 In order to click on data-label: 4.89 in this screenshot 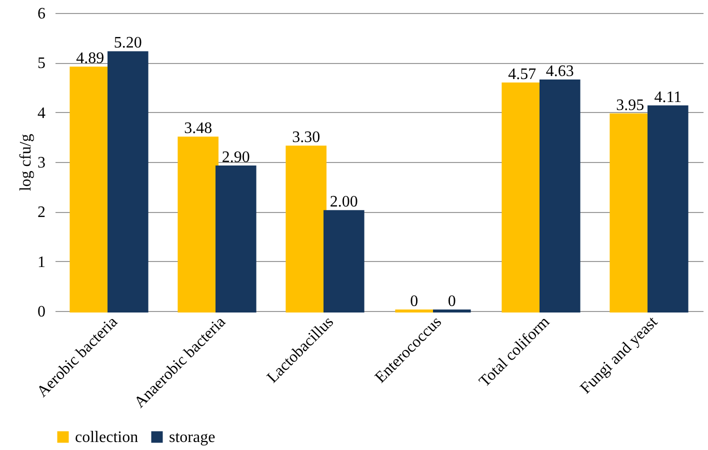, I will do `click(90, 59)`.